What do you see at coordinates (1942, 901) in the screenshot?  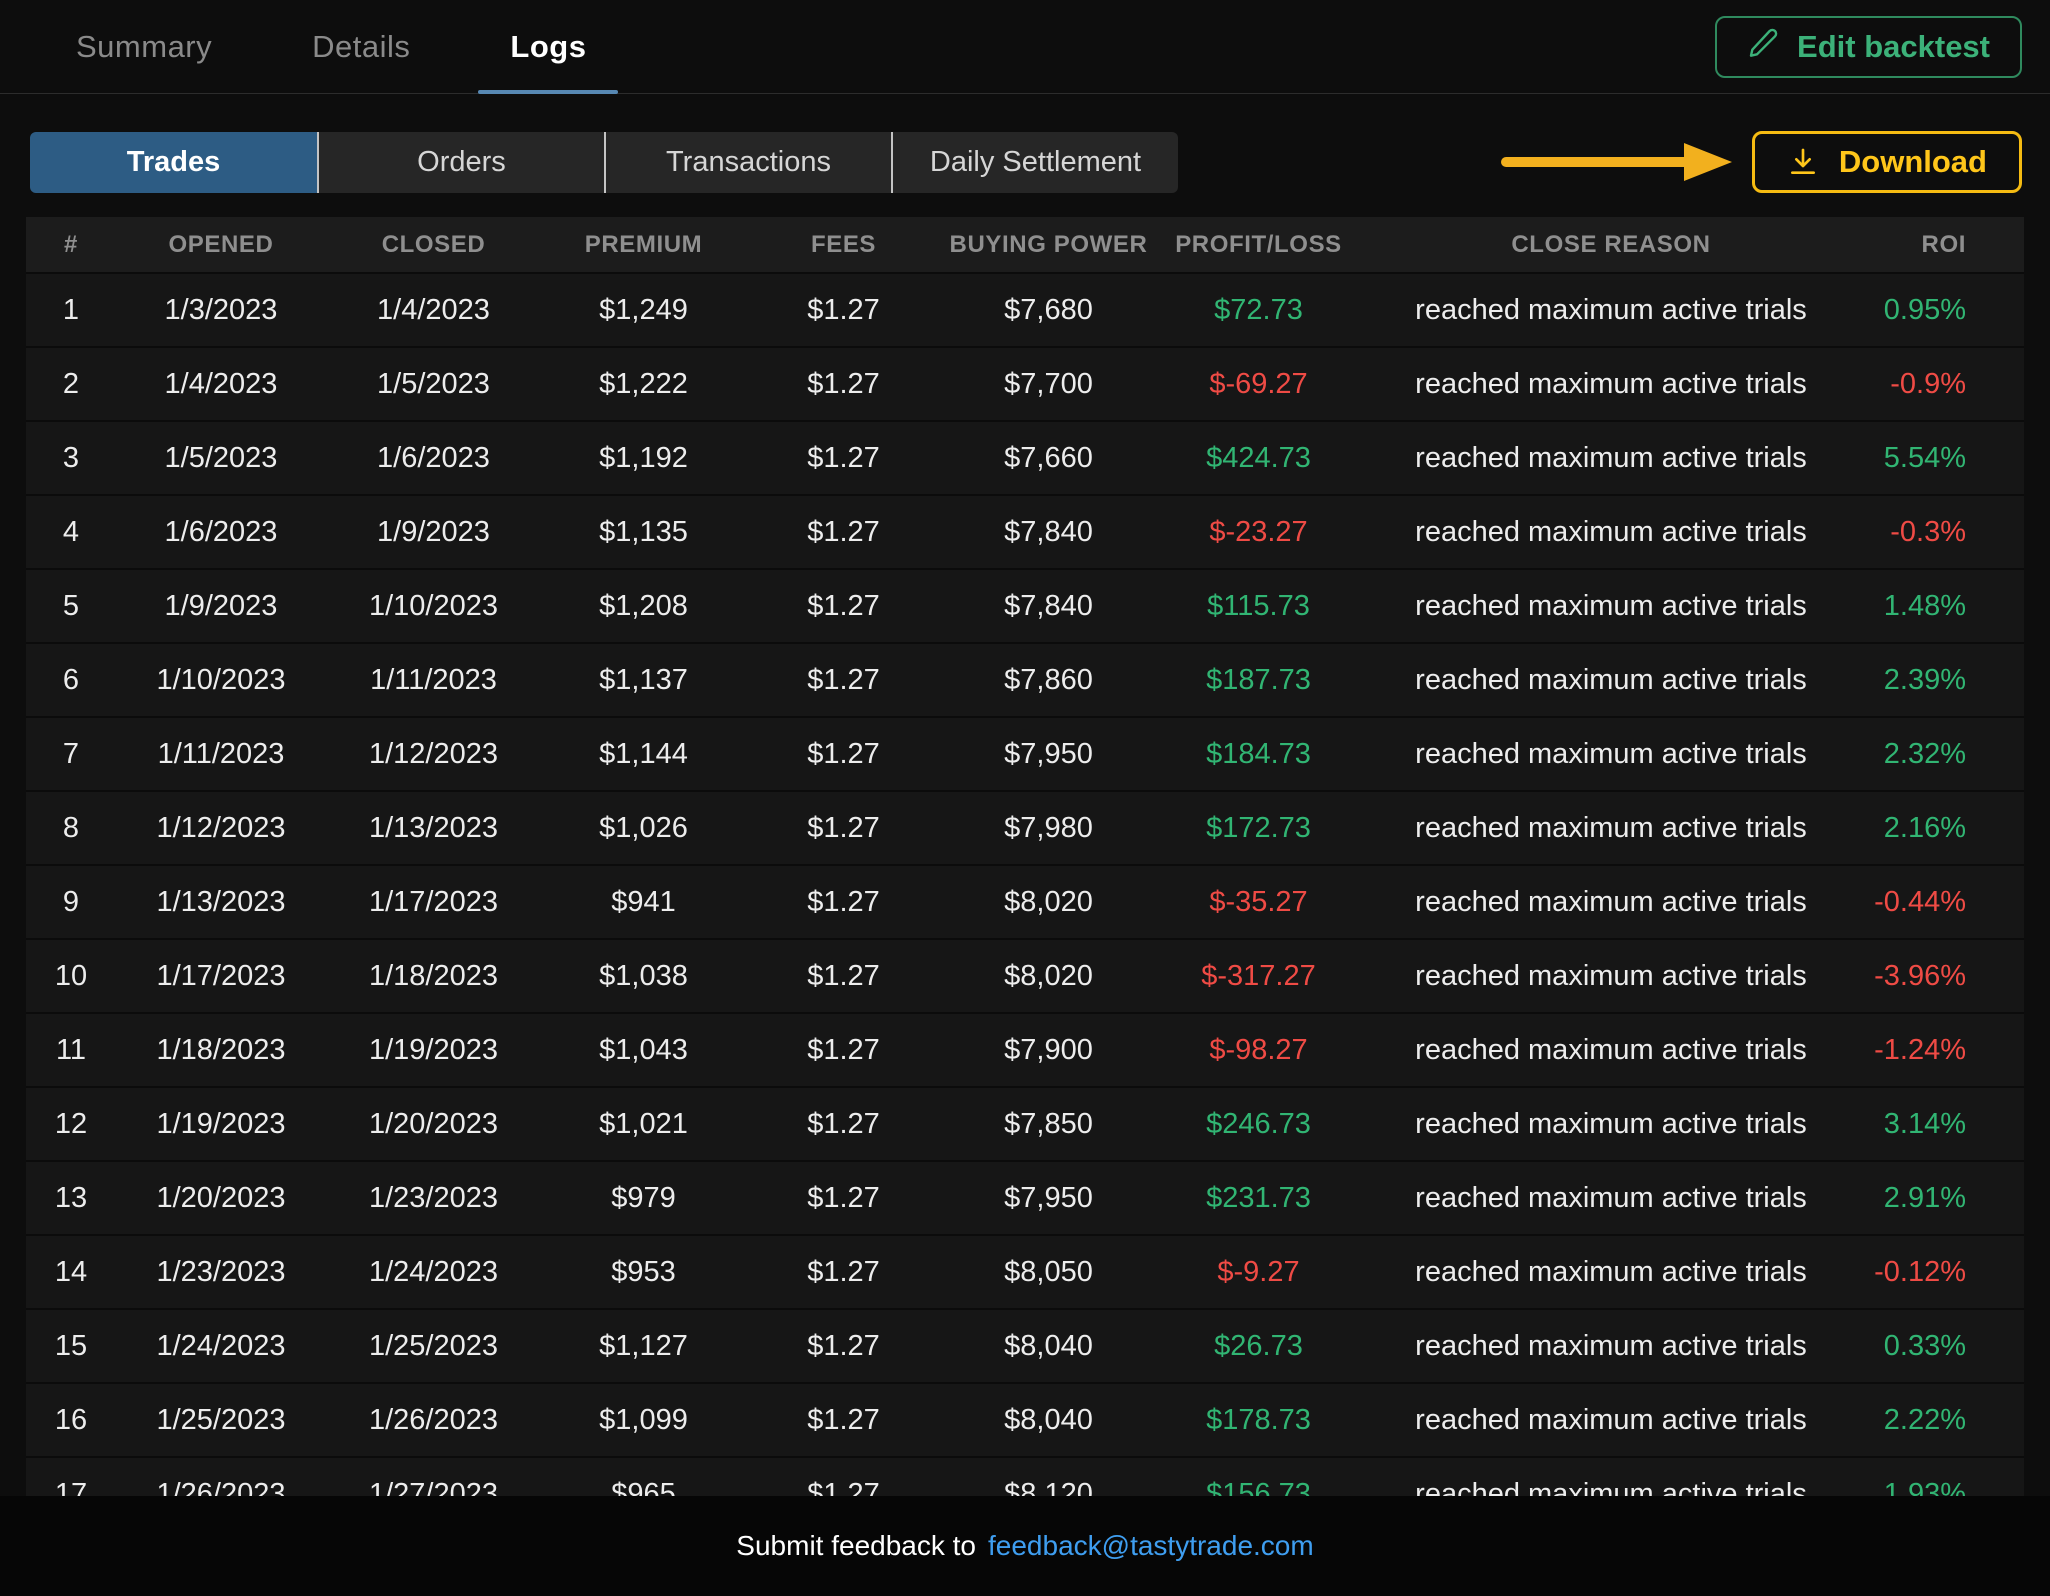 I see `cell-roi: -0.44%` at bounding box center [1942, 901].